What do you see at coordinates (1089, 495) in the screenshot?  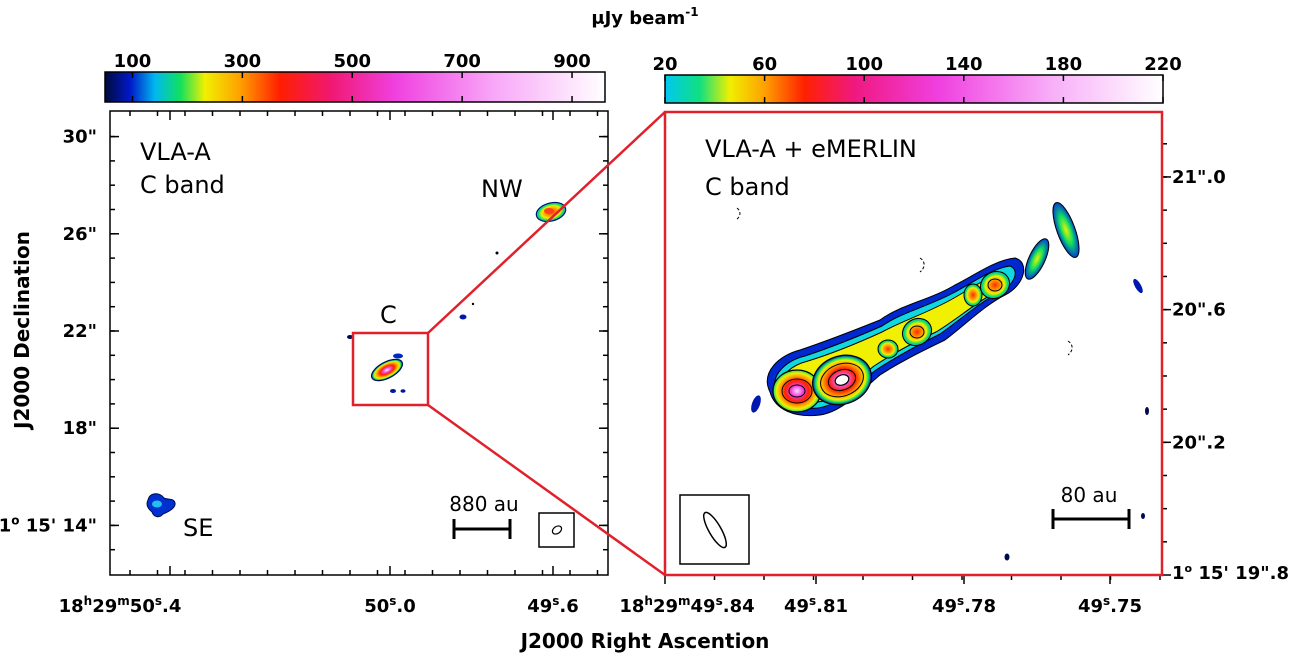 I see `right-scale-bar-label: 80 au` at bounding box center [1089, 495].